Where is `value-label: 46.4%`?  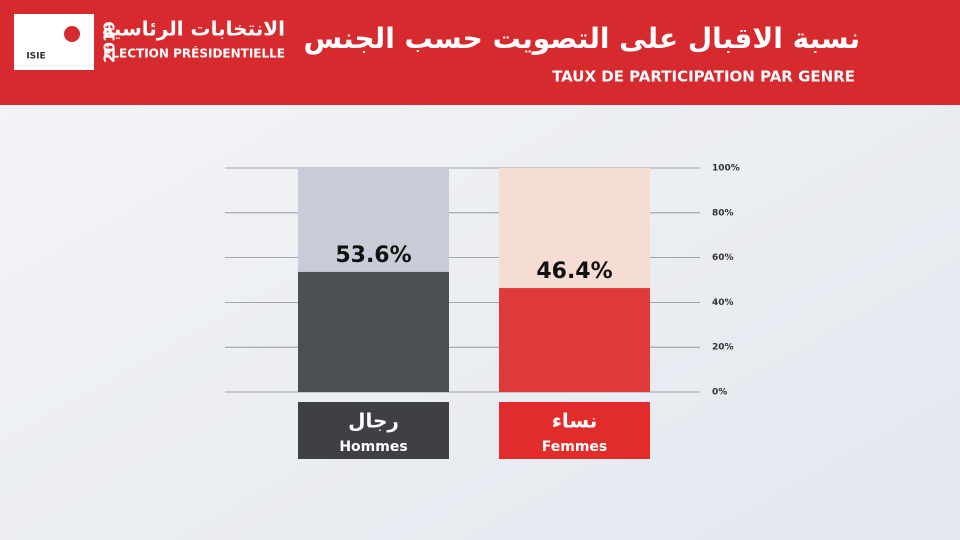
value-label: 46.4% is located at coordinates (574, 271).